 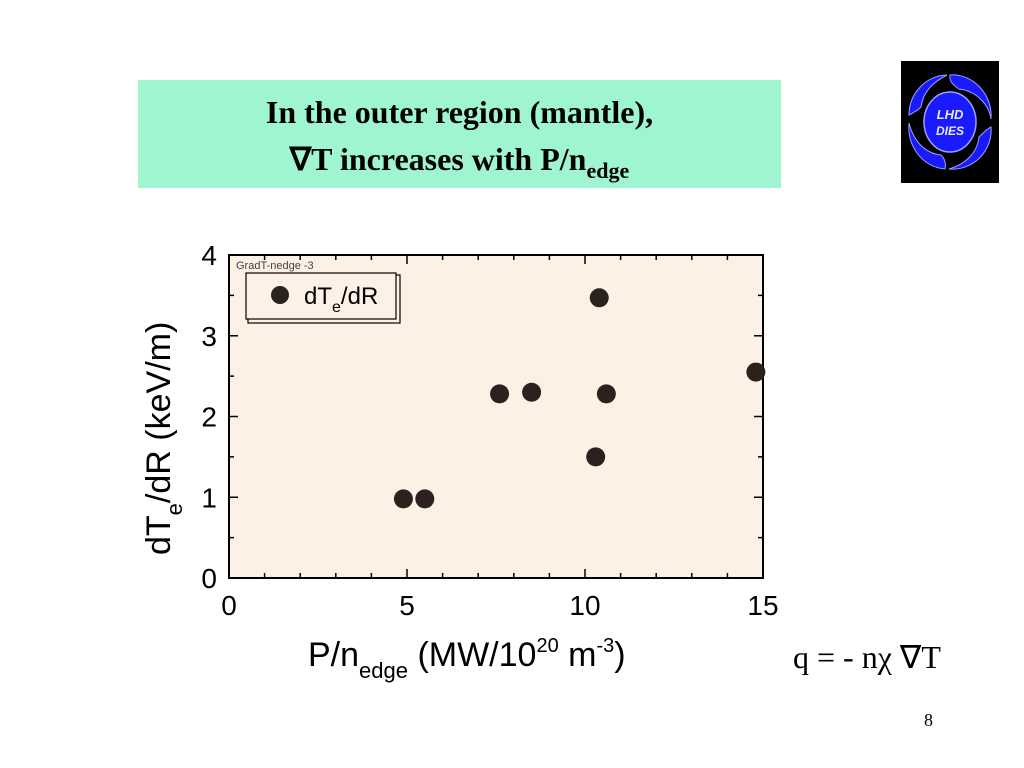 I want to click on legend: dTe/dR, so click(x=323, y=298).